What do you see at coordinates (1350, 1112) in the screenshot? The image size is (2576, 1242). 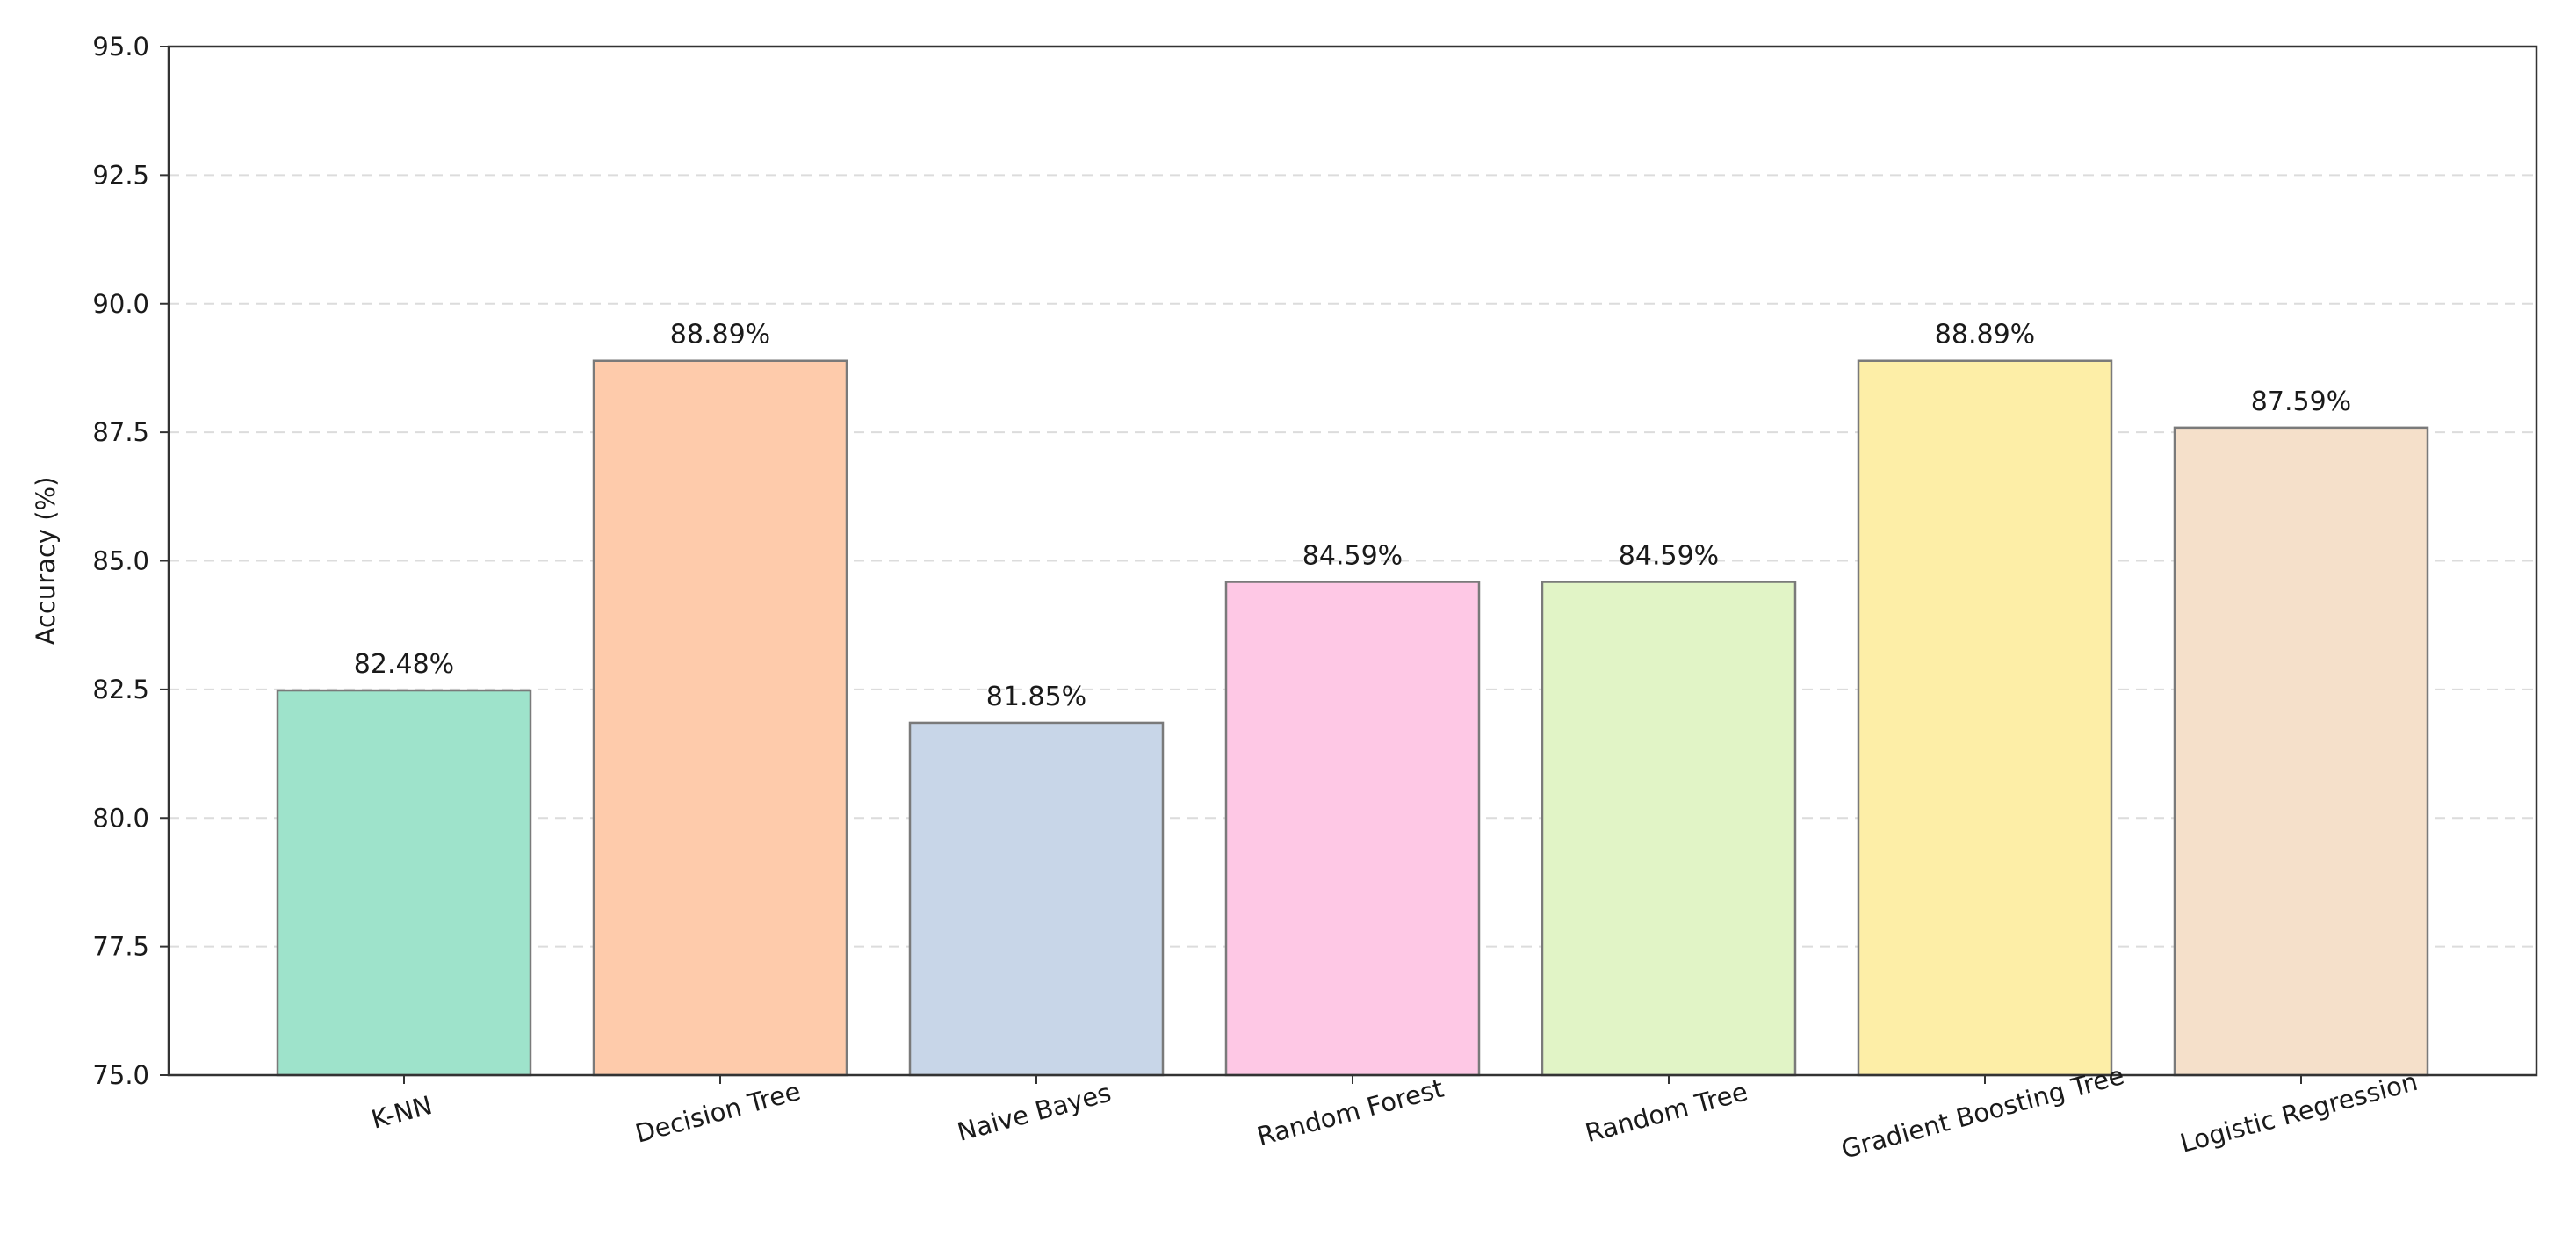 I see `x-tick-label: Random Forest` at bounding box center [1350, 1112].